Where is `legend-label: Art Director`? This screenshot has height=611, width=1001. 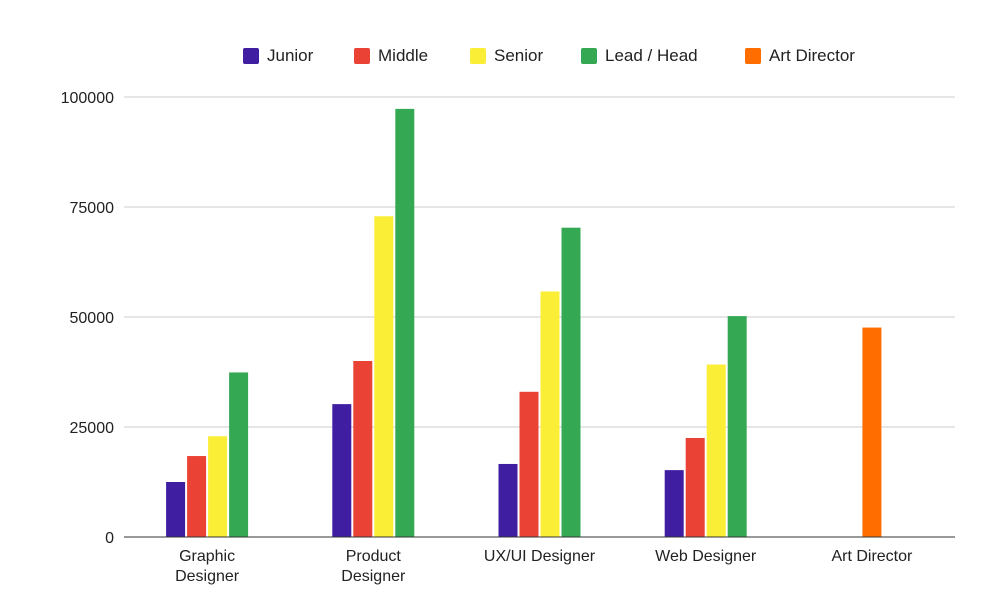 legend-label: Art Director is located at coordinates (812, 55).